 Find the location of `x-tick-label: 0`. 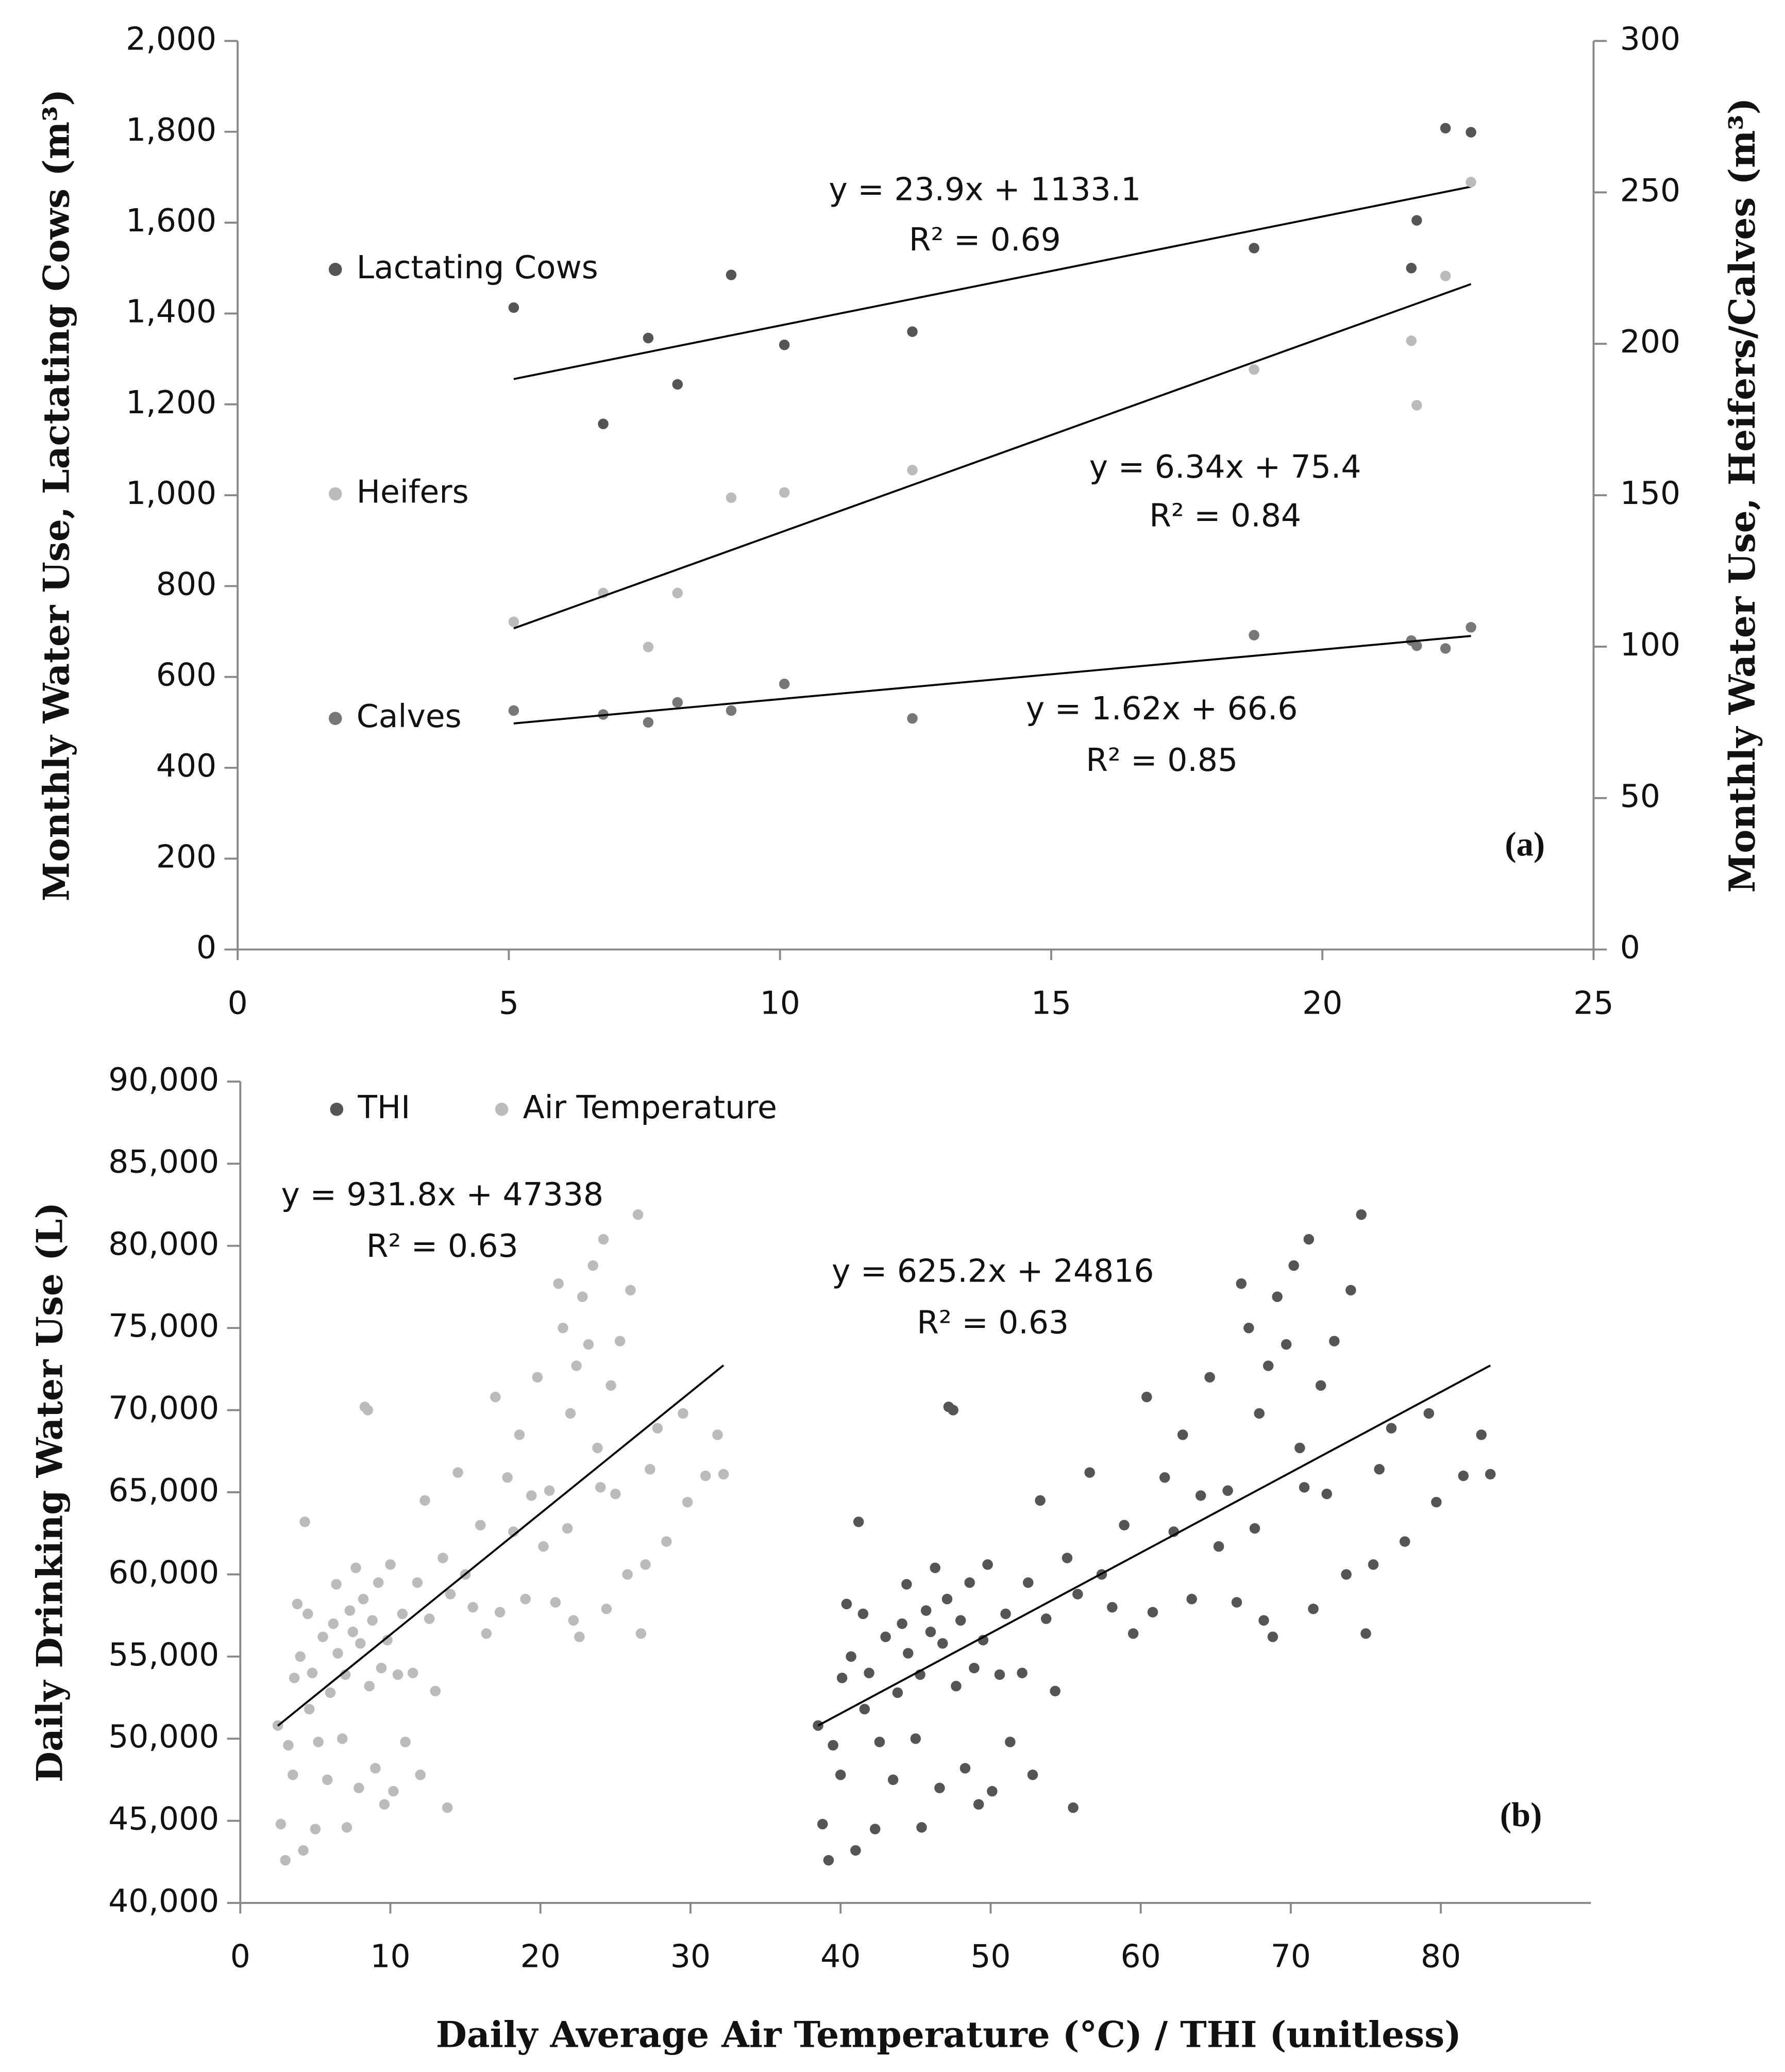

x-tick-label: 0 is located at coordinates (240, 1957).